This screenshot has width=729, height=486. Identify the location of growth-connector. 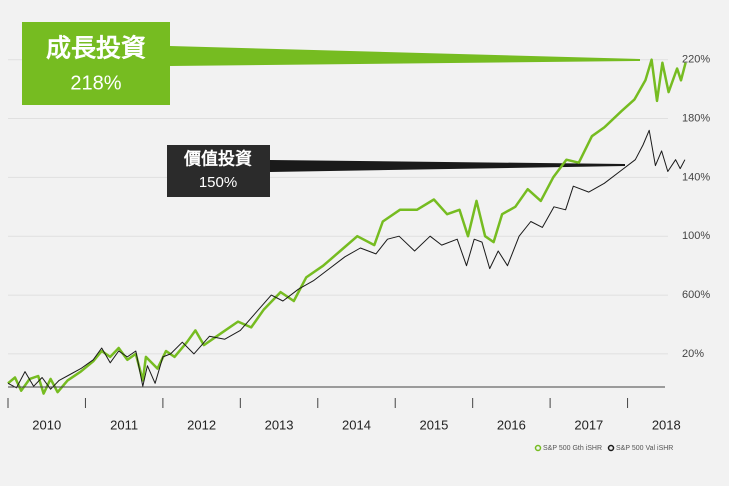
(405, 56).